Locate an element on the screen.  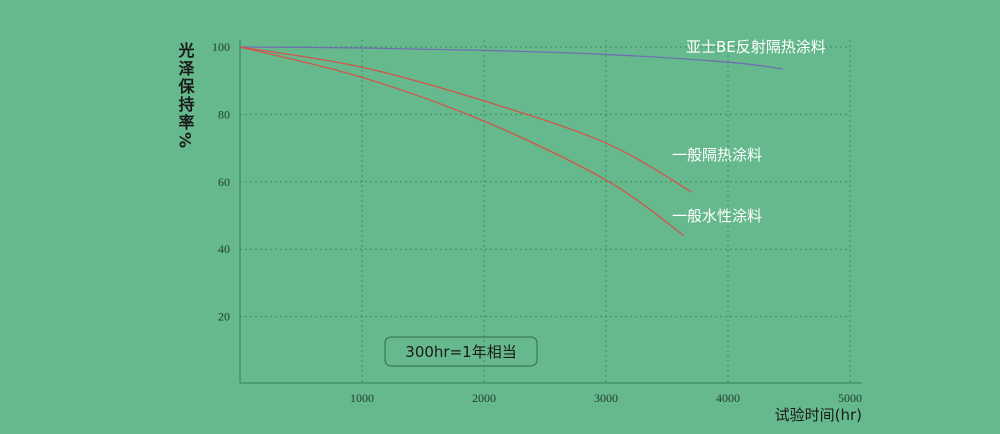
annotation: 300hr=1年相当 is located at coordinates (460, 352).